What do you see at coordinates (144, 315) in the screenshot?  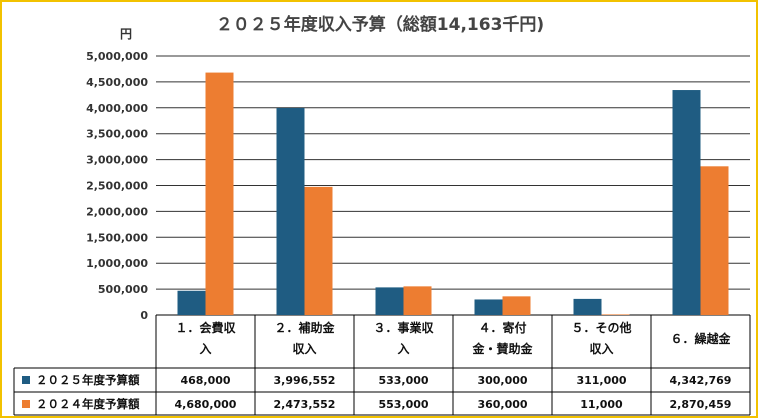 I see `y-tick-label: 0` at bounding box center [144, 315].